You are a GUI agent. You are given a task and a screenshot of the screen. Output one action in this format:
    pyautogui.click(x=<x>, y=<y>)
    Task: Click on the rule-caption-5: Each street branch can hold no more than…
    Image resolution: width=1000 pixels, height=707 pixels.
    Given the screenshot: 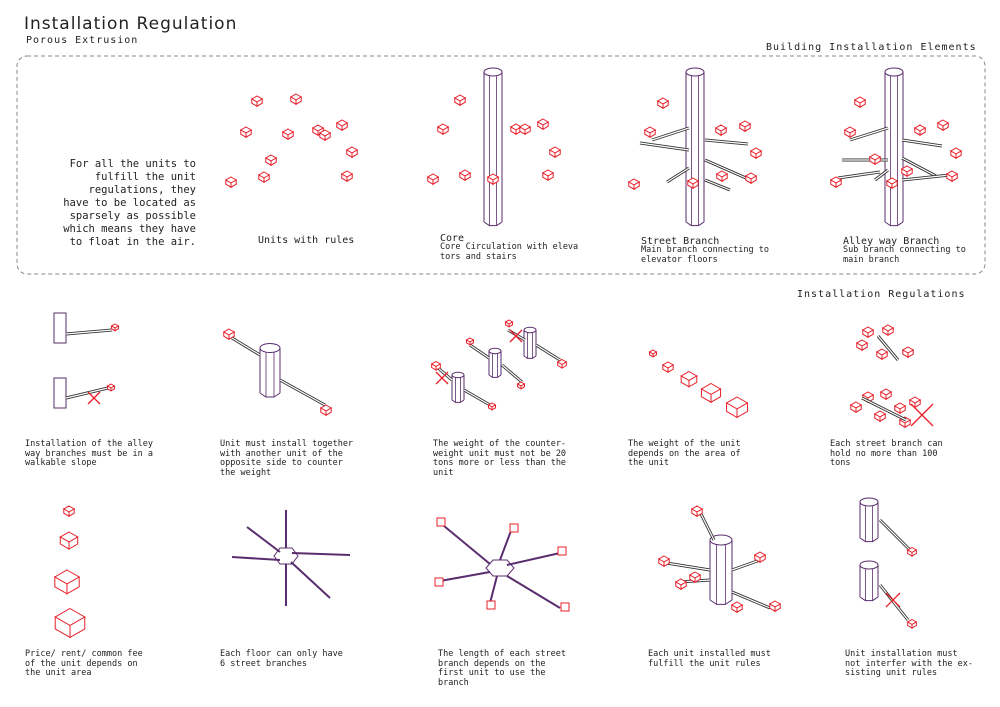 What is the action you would take?
    pyautogui.click(x=886, y=453)
    